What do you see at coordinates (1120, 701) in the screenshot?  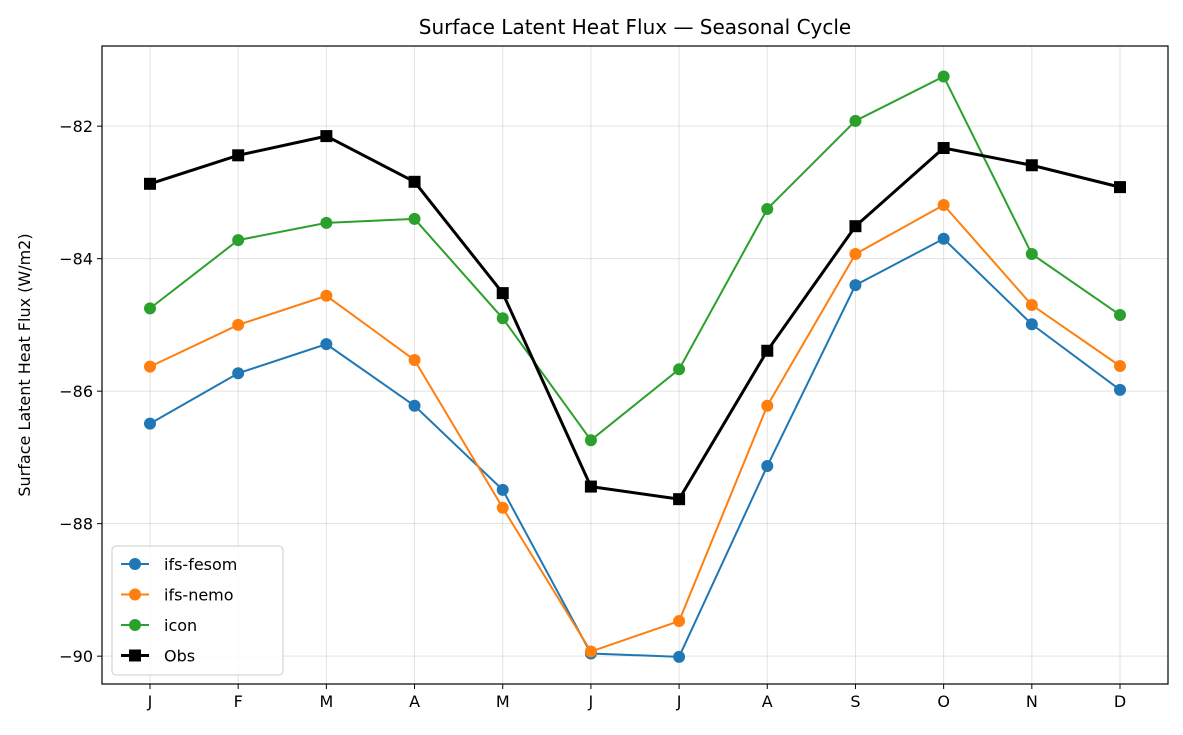 I see `x-tick-label: D` at bounding box center [1120, 701].